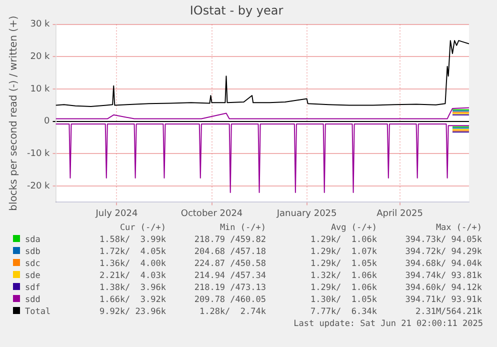 This screenshot has width=497, height=347. Describe the element at coordinates (47, 121) in the screenshot. I see `y-tick-label: 0` at that location.